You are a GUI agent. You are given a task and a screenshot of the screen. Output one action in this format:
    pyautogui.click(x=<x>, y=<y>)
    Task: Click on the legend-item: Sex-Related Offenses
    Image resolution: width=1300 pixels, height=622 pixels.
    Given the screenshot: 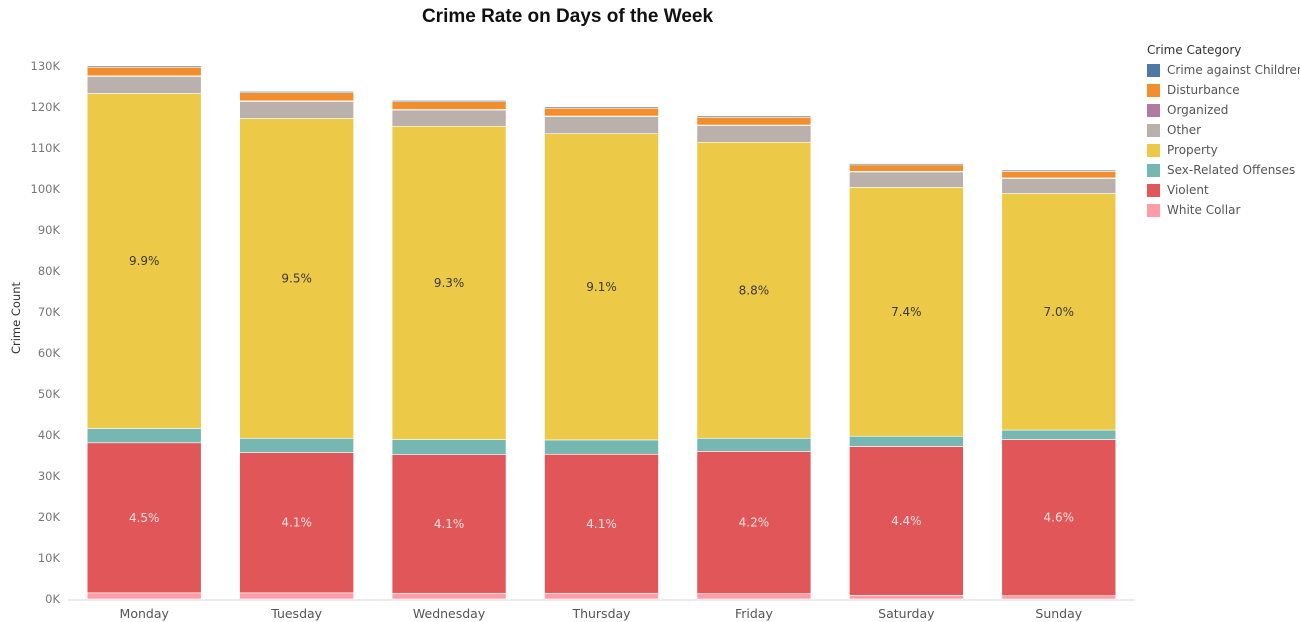 What is the action you would take?
    pyautogui.click(x=1223, y=170)
    